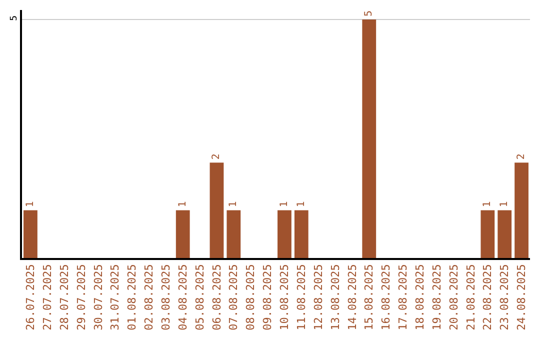 Image resolution: width=540 pixels, height=340 pixels. I want to click on x-tick-label: 18.08.2025, so click(420, 297).